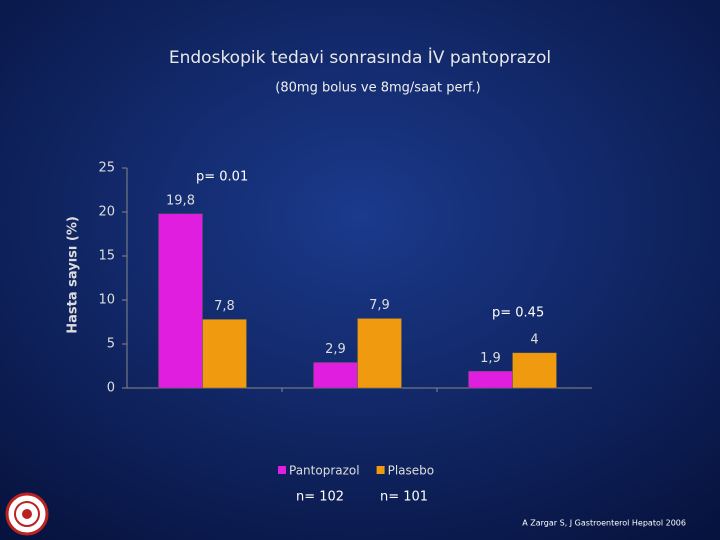 This screenshot has width=720, height=540. I want to click on y-axis-label: Hasta sayısı (%), so click(73, 275).